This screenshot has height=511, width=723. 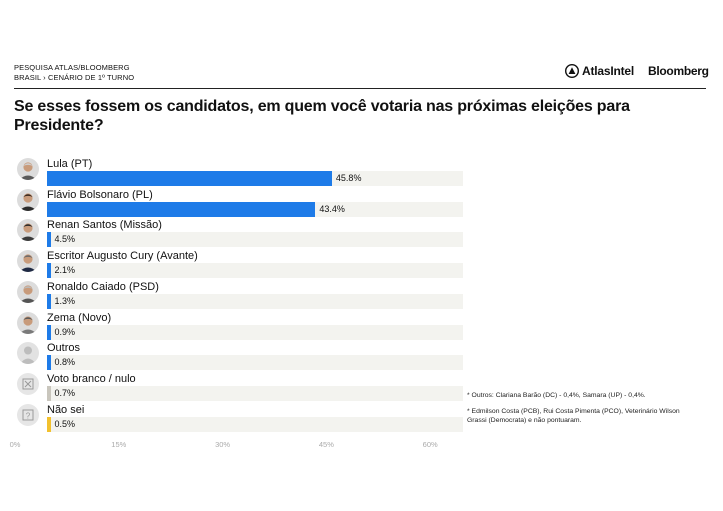 What do you see at coordinates (122, 256) in the screenshot?
I see `category-label: Escritor Augusto Cury (Avante)` at bounding box center [122, 256].